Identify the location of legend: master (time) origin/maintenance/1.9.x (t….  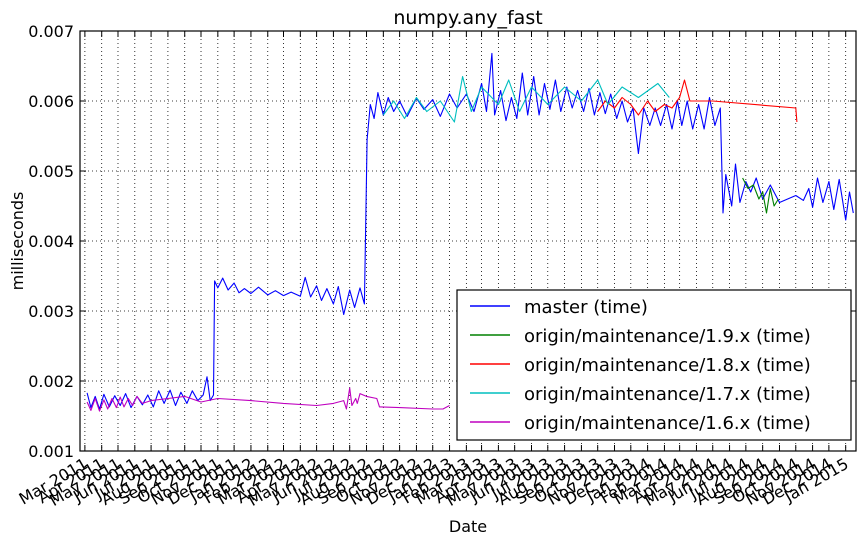
(654, 365).